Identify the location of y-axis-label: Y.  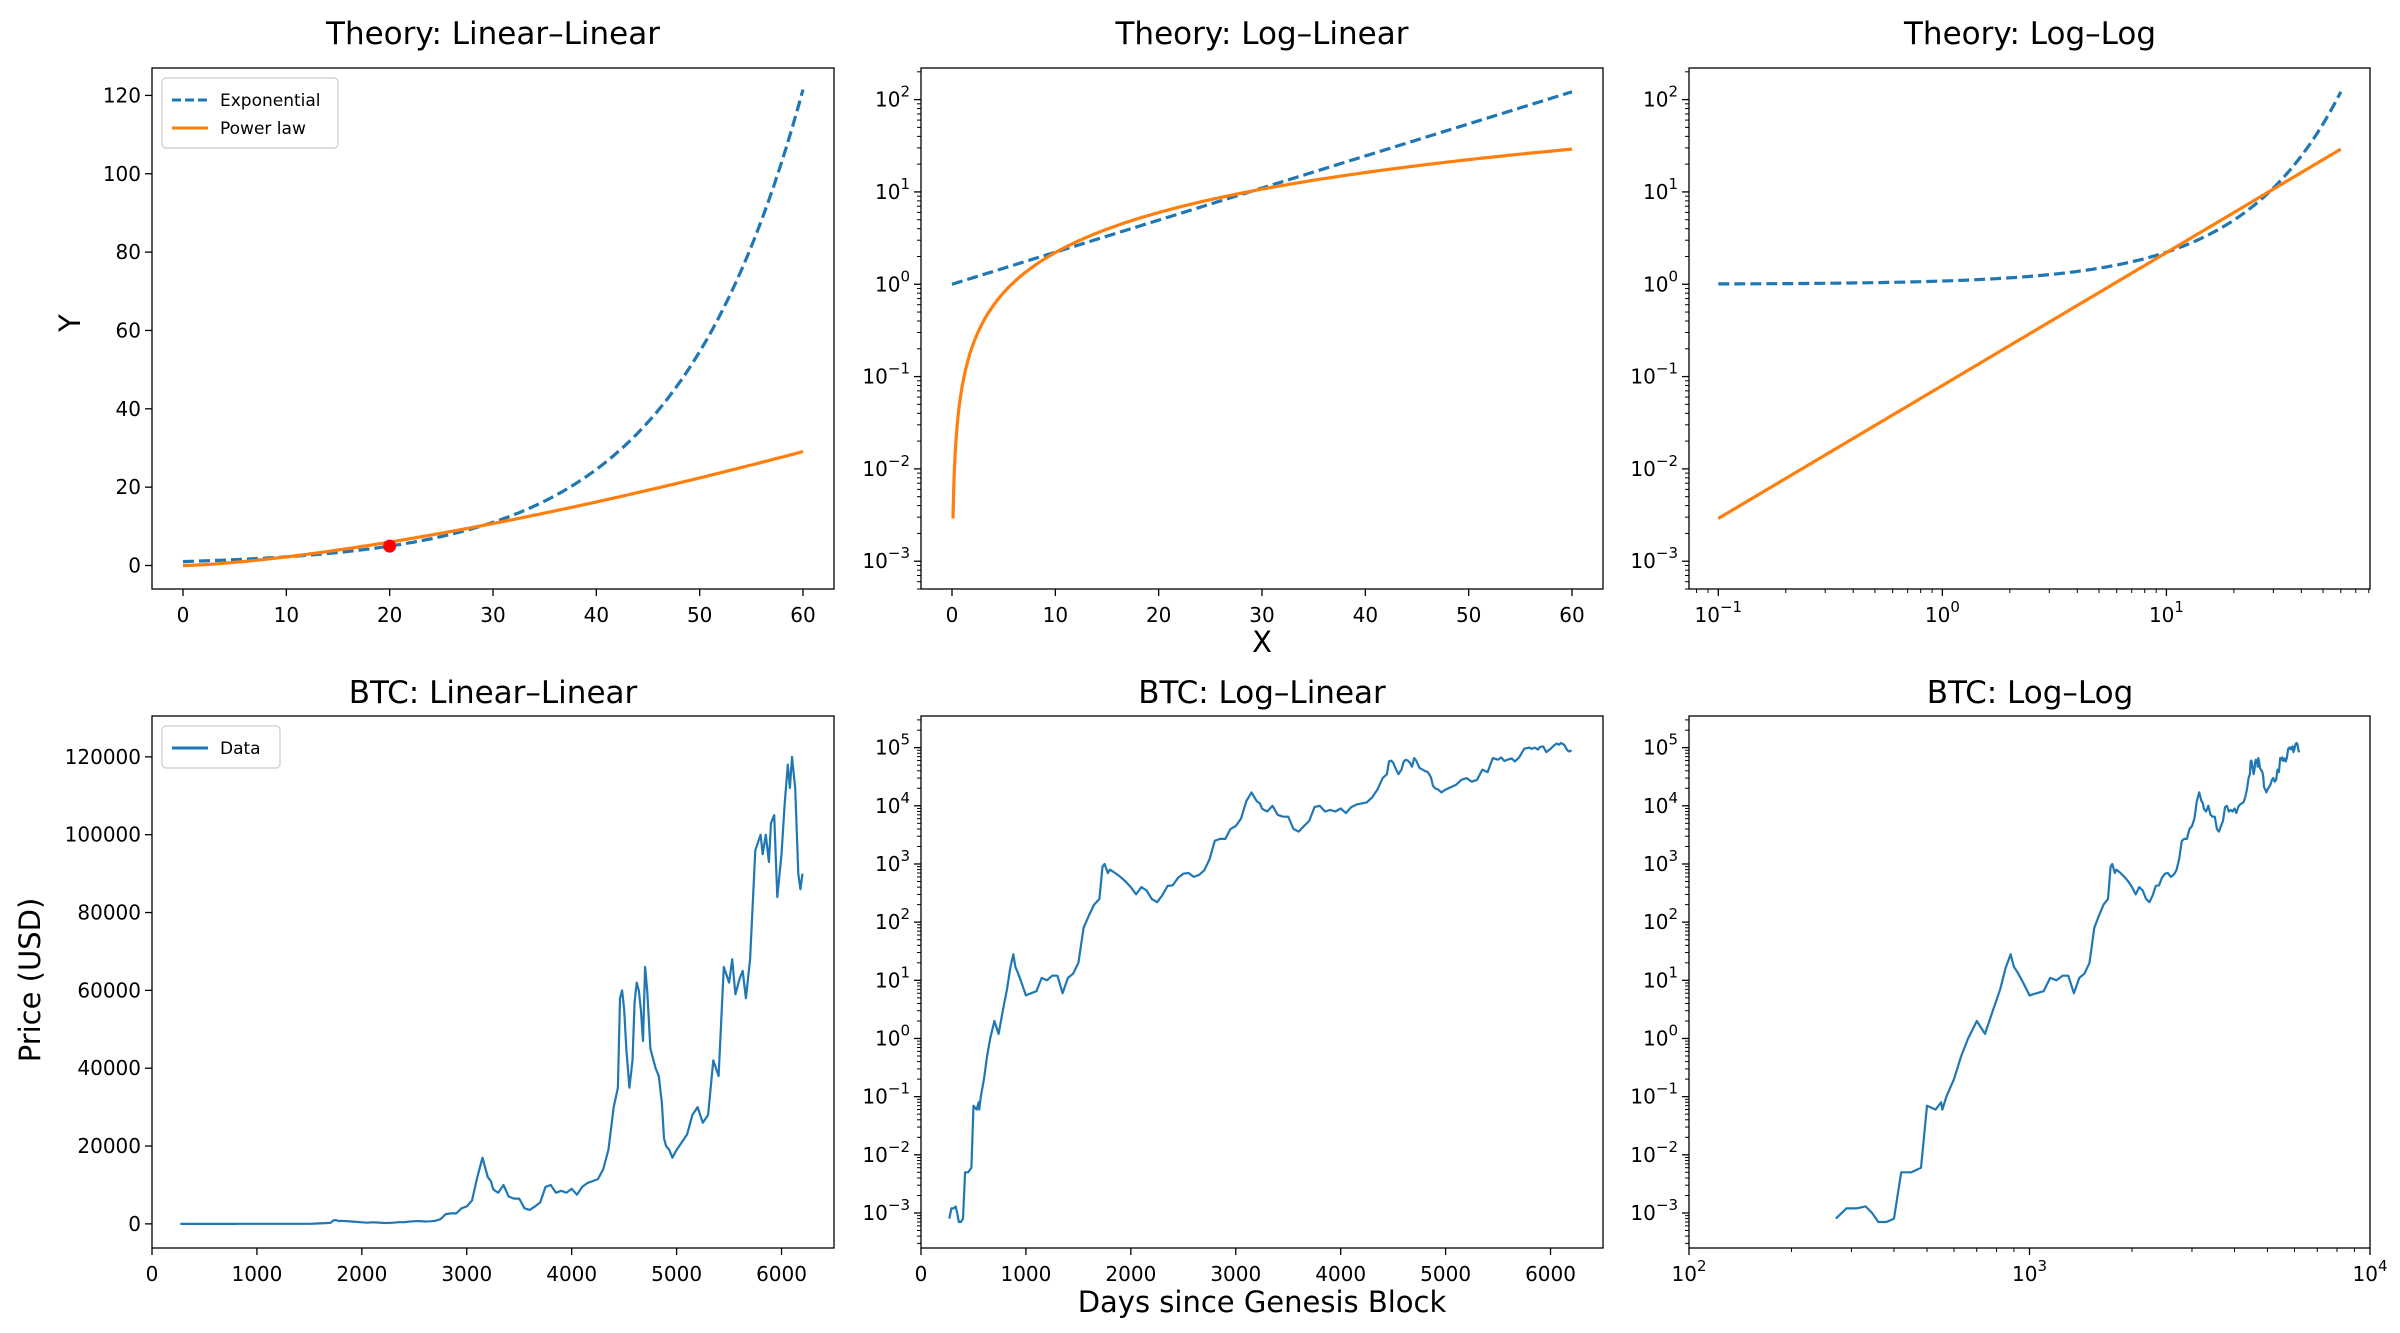
(70, 323).